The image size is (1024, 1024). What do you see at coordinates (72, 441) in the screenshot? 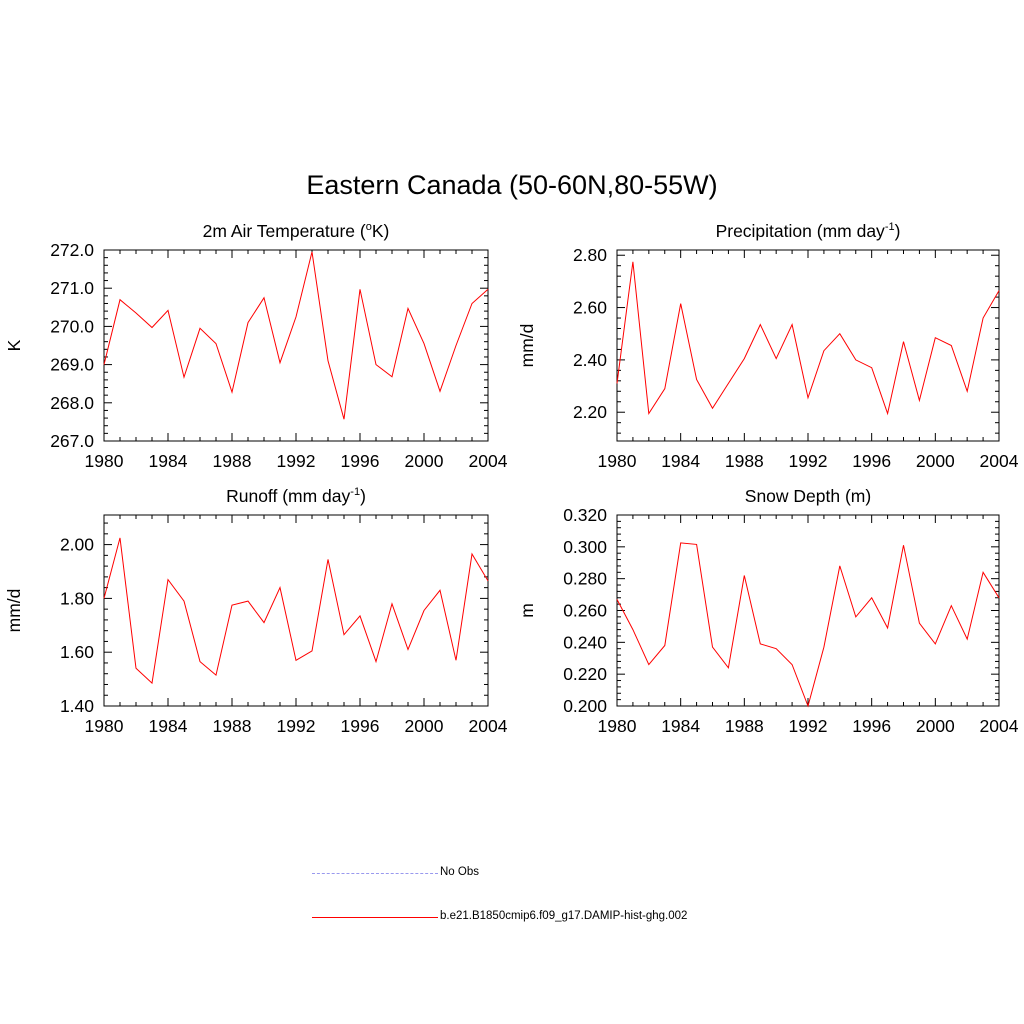
I see `y-tick-label: 267.0` at bounding box center [72, 441].